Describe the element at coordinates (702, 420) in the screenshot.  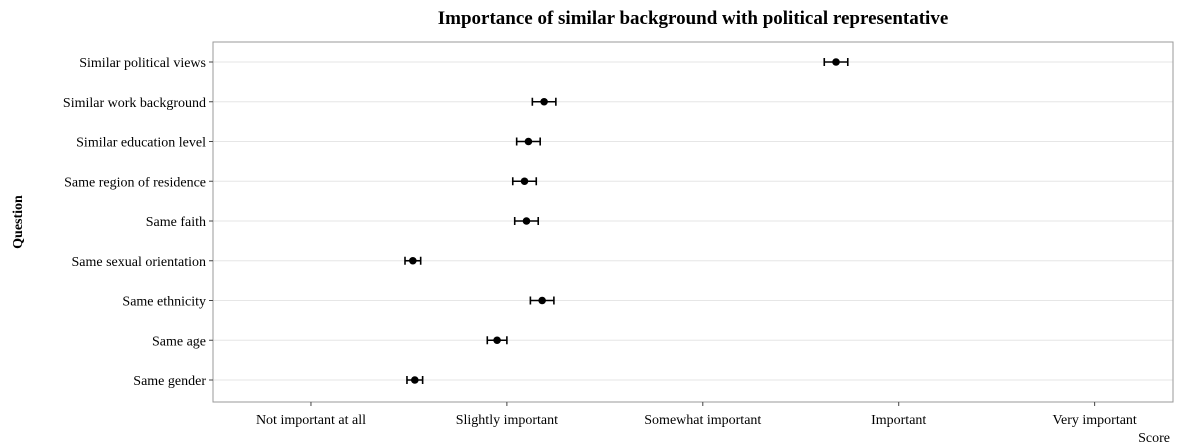
I see `x-tick-label: Somewhat important` at that location.